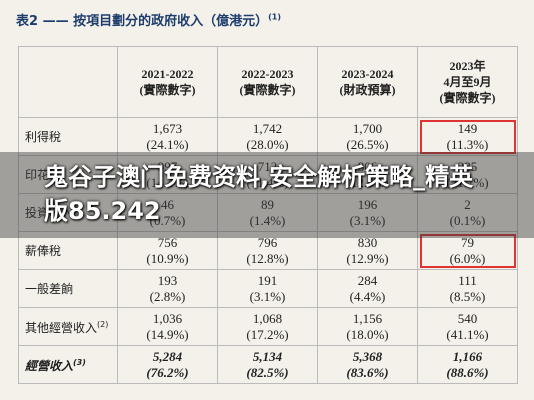 This screenshot has height=400, width=534. What do you see at coordinates (167, 258) in the screenshot?
I see `cell-share: (10.9%)` at bounding box center [167, 258].